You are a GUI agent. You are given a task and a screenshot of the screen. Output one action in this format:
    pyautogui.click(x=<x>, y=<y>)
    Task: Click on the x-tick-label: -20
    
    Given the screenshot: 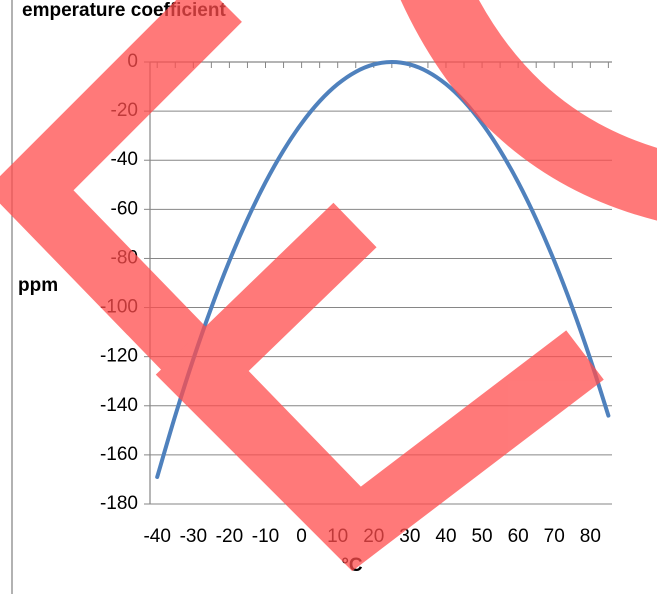 What is the action you would take?
    pyautogui.click(x=229, y=536)
    